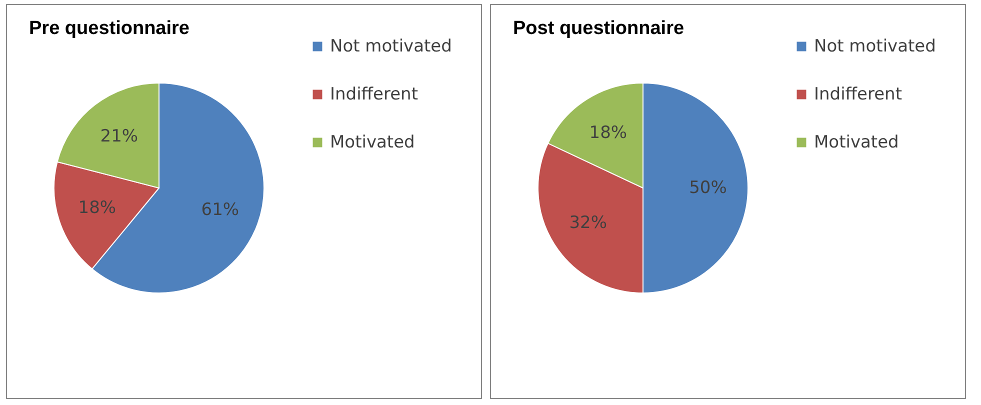 The width and height of the screenshot is (981, 405). What do you see at coordinates (109, 28) in the screenshot?
I see `chart-title: Pre questionnaire` at bounding box center [109, 28].